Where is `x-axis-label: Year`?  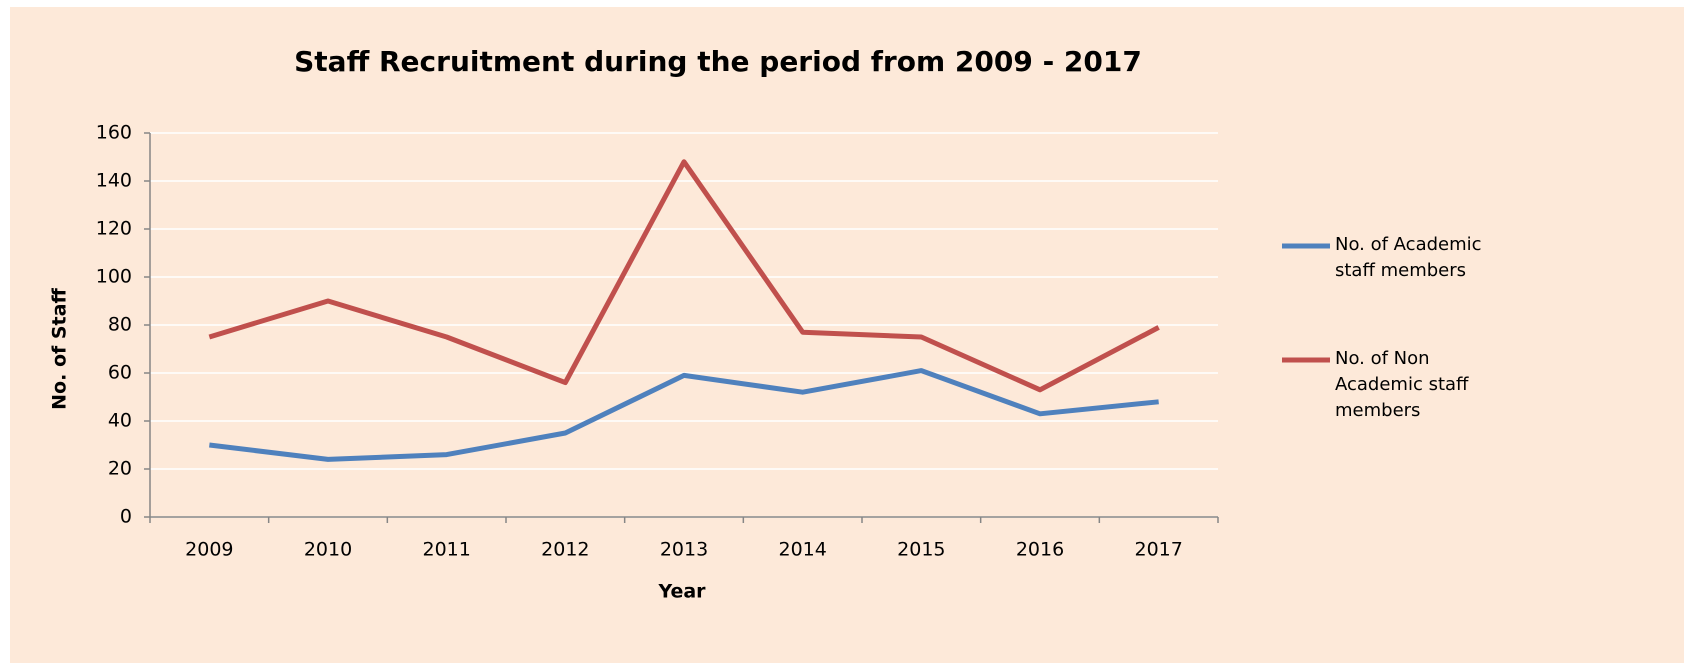 x-axis-label: Year is located at coordinates (681, 592).